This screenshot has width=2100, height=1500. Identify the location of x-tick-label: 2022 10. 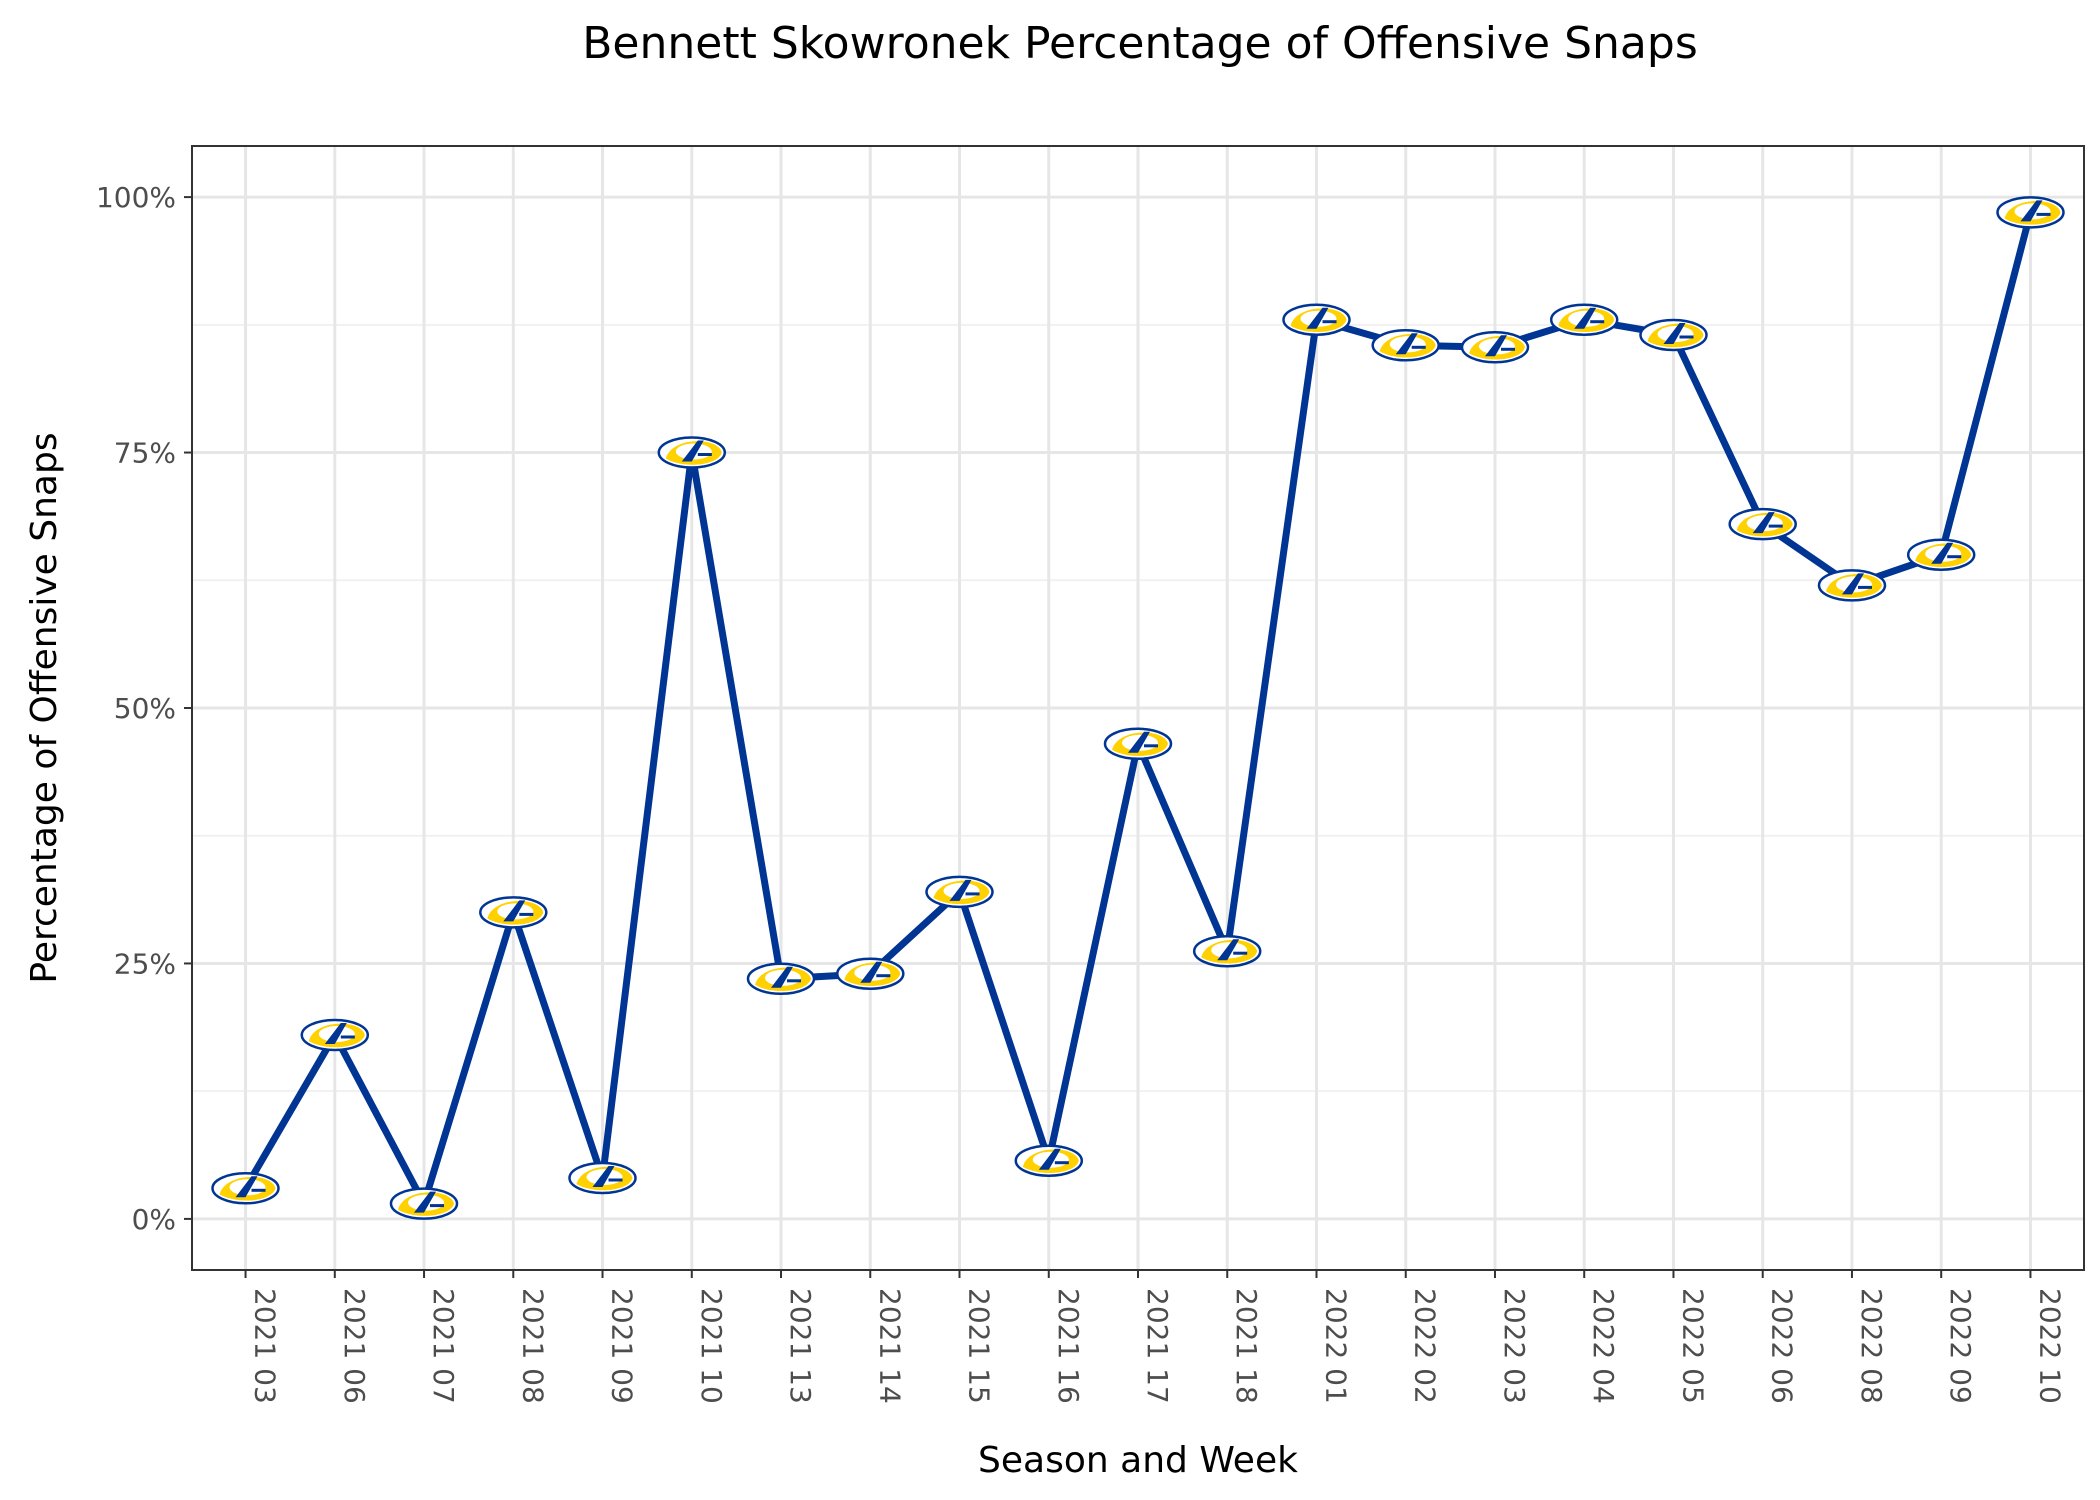
(2049, 1346).